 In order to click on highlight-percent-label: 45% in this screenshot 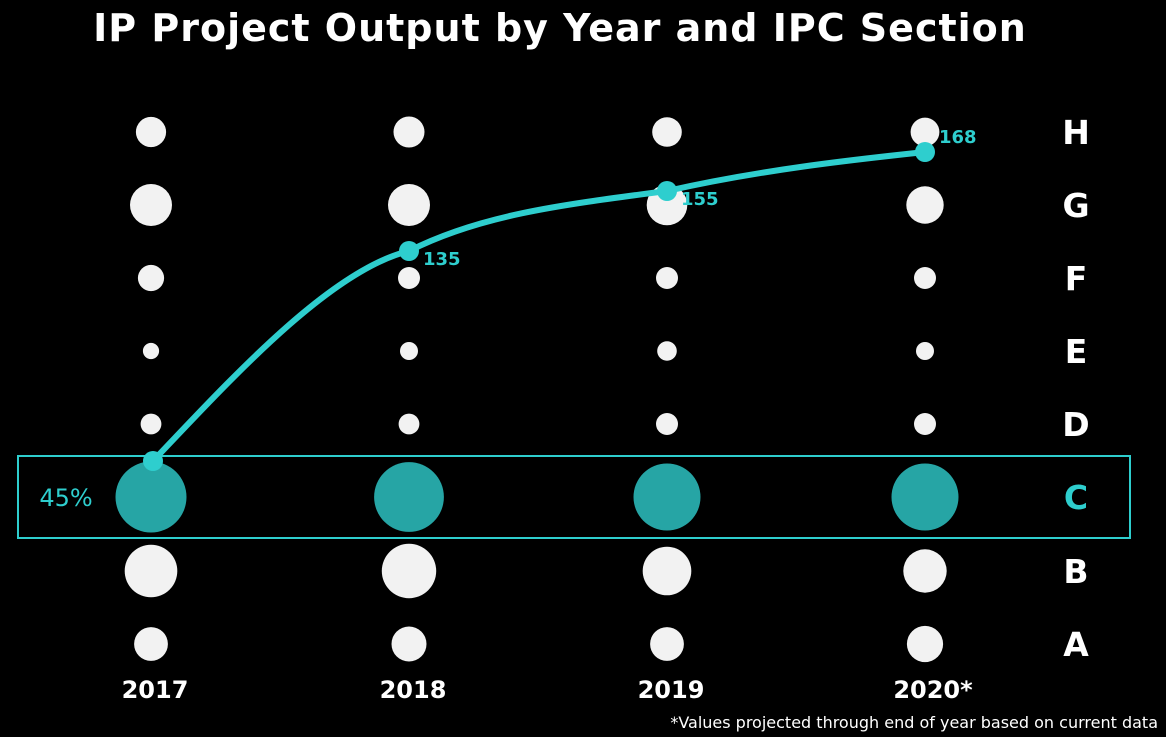, I will do `click(65, 498)`.